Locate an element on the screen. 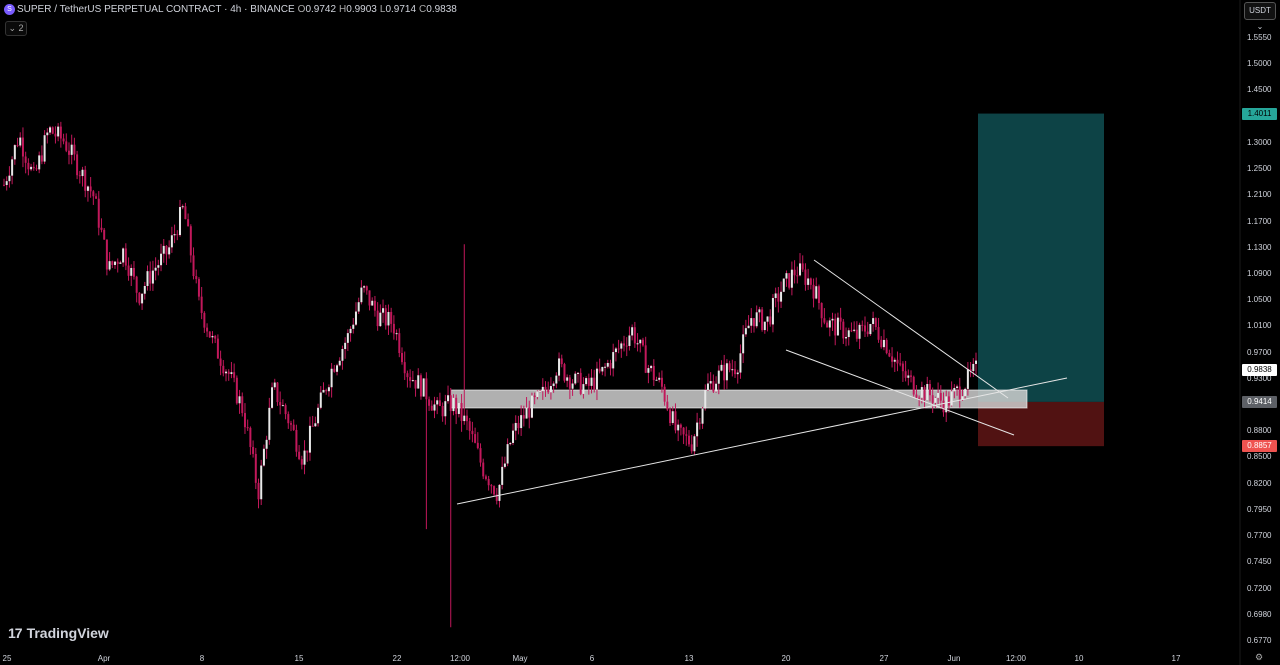  ohlc-open: O0.9742 is located at coordinates (317, 9).